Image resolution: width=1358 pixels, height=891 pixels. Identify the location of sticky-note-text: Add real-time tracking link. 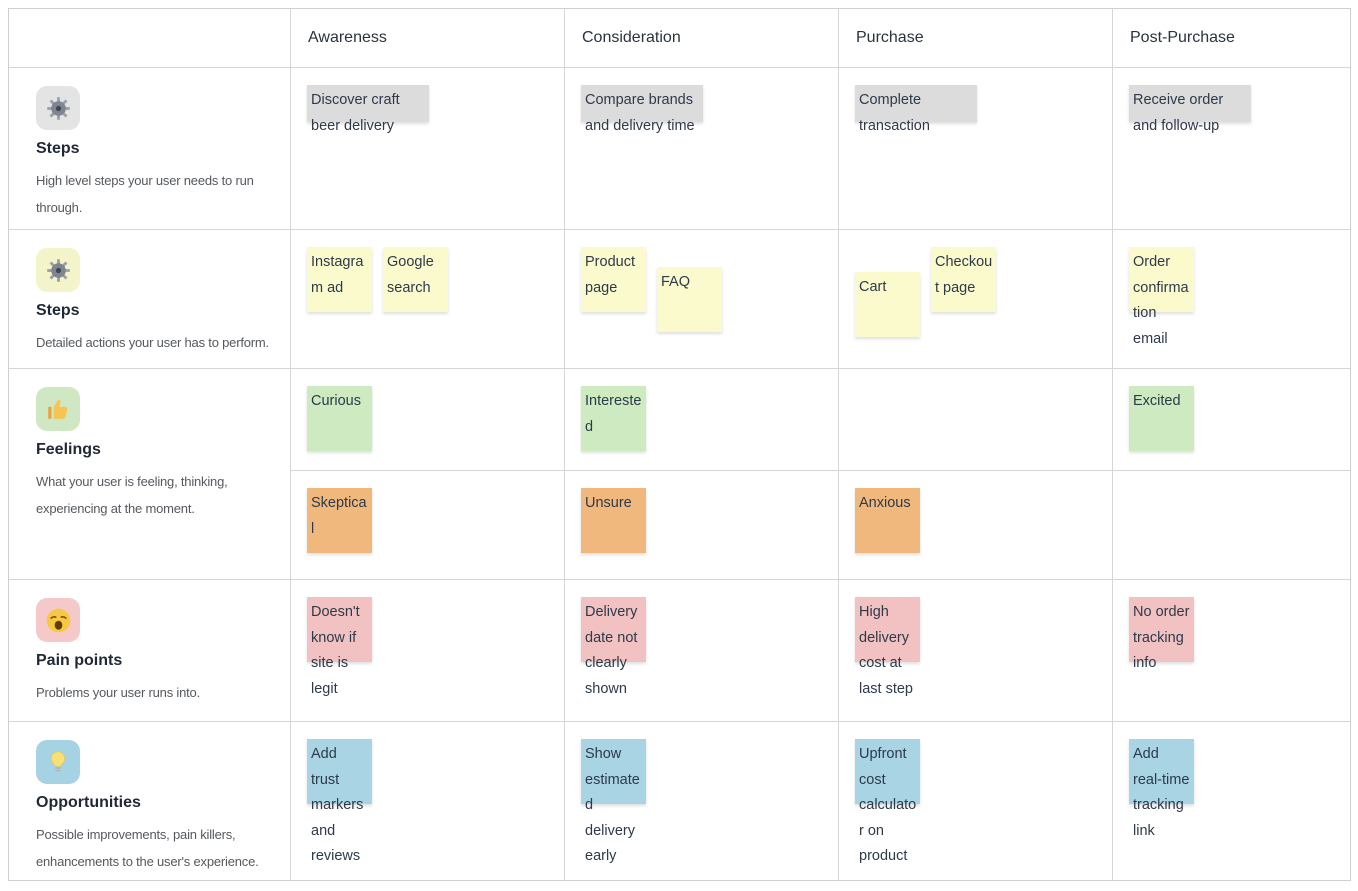
(1161, 792).